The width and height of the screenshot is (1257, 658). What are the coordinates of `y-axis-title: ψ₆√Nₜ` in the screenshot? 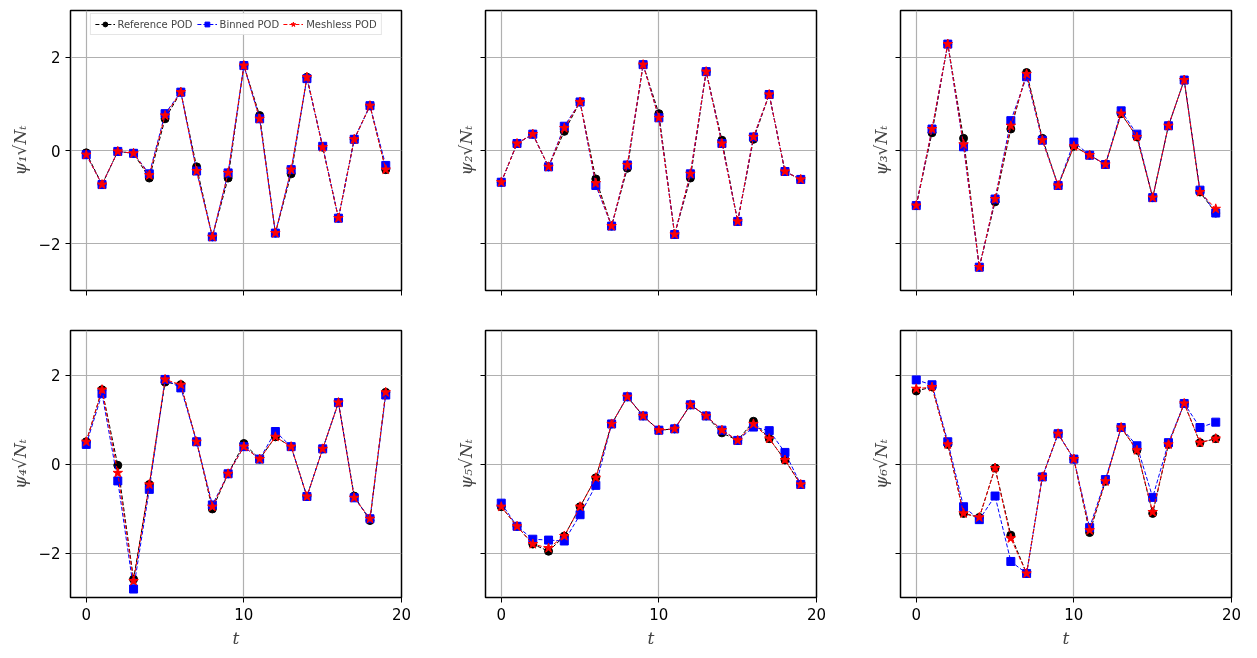 It's located at (880, 464).